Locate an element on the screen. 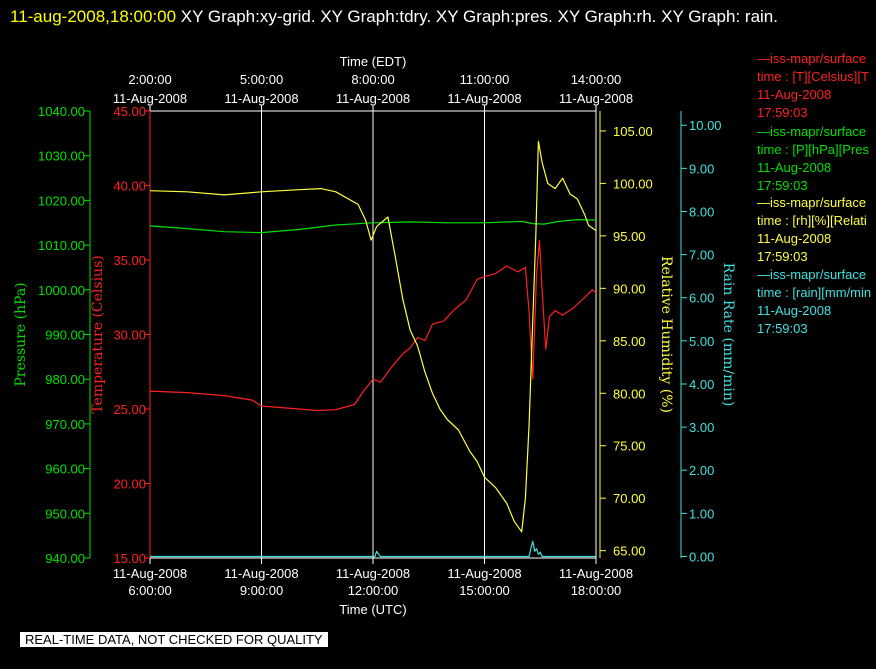 The width and height of the screenshot is (876, 669). x-tick-label-time: 12:00:00 is located at coordinates (373, 590).